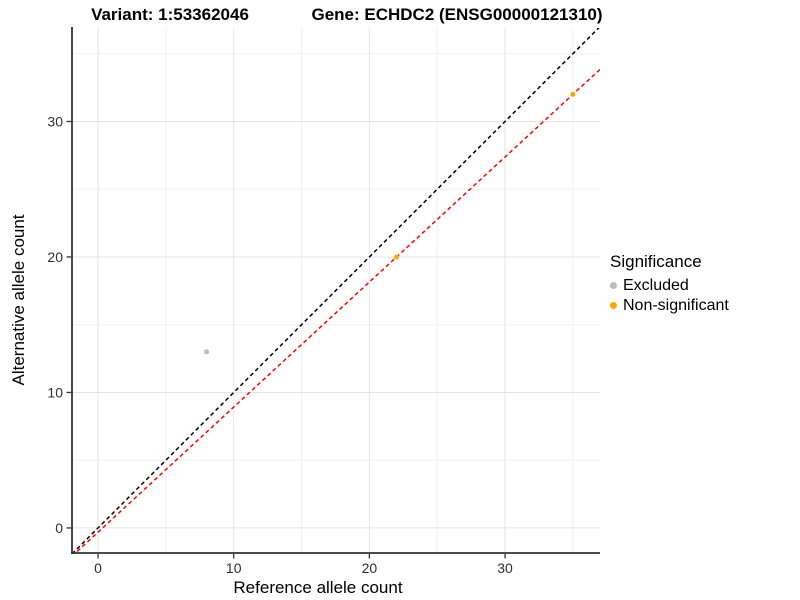 The height and width of the screenshot is (600, 800). I want to click on y-axis-title: Alternative allele count, so click(18, 299).